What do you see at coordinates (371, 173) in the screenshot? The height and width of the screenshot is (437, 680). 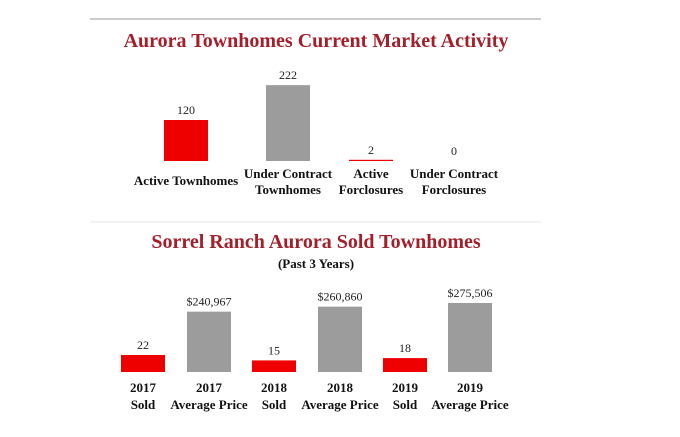 I see `chart1-category-label: Active` at bounding box center [371, 173].